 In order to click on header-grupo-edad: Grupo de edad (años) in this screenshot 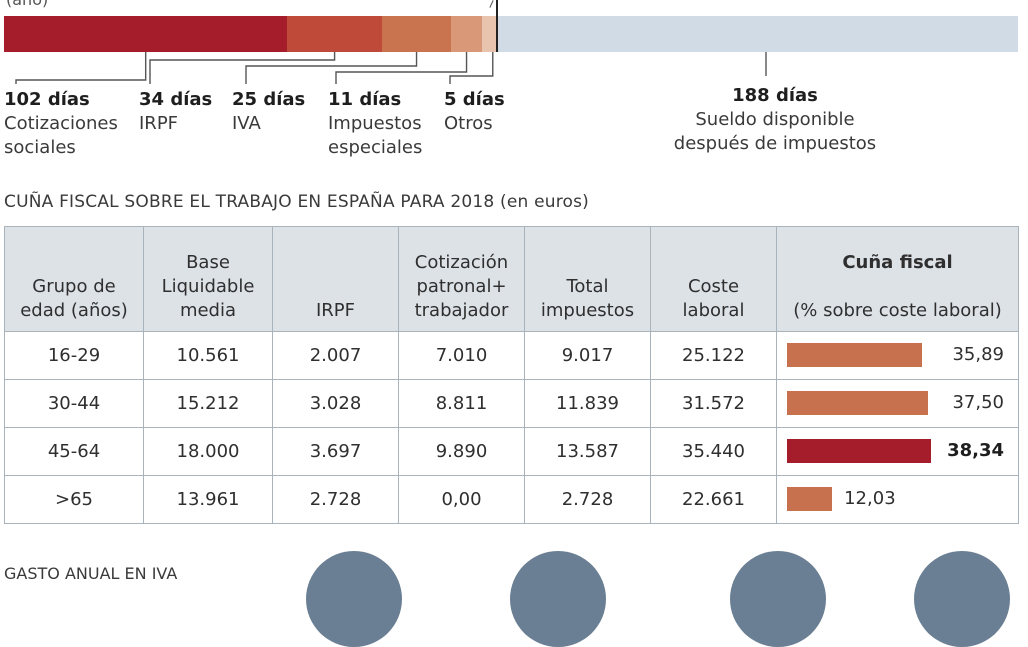, I will do `click(74, 279)`.